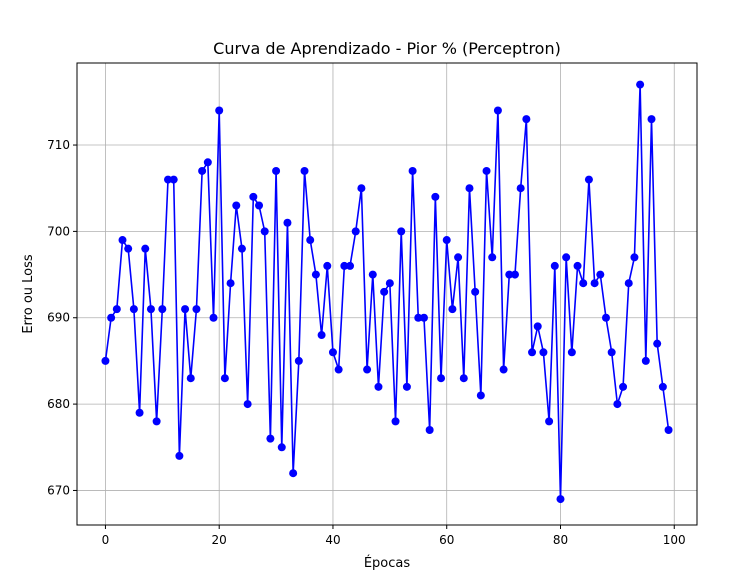  Describe the element at coordinates (58, 318) in the screenshot. I see `y-tick-label: 690` at that location.